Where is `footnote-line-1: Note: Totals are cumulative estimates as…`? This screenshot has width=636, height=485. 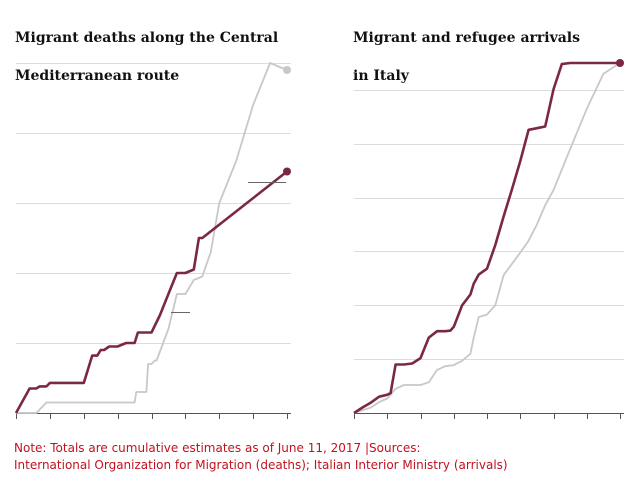
footnote-line-1: Note: Totals are cumulative estimates as… is located at coordinates (217, 448).